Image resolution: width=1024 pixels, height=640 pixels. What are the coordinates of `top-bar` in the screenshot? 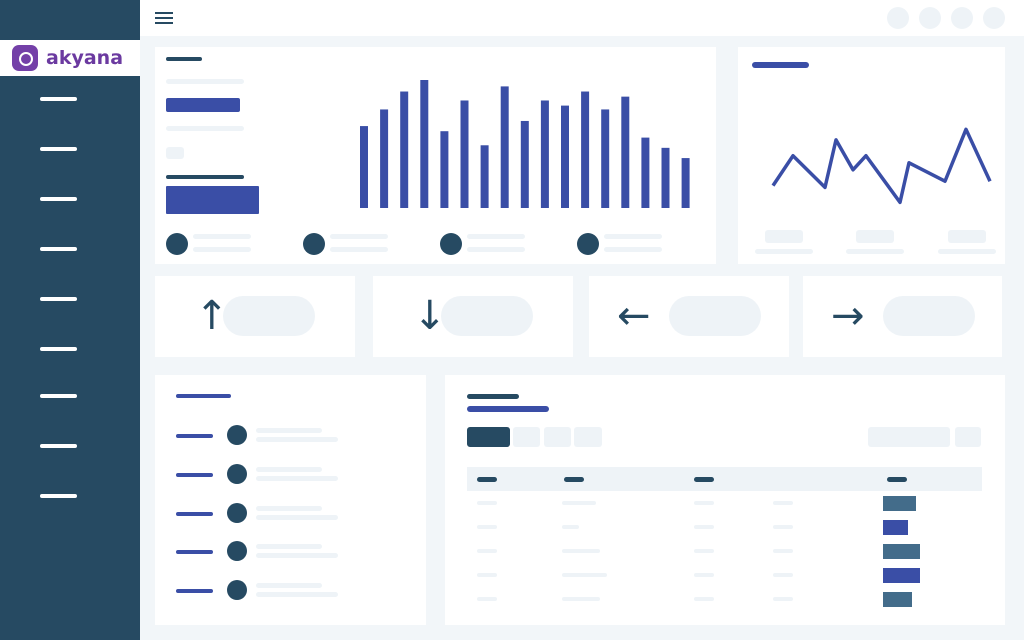 It's located at (582, 18).